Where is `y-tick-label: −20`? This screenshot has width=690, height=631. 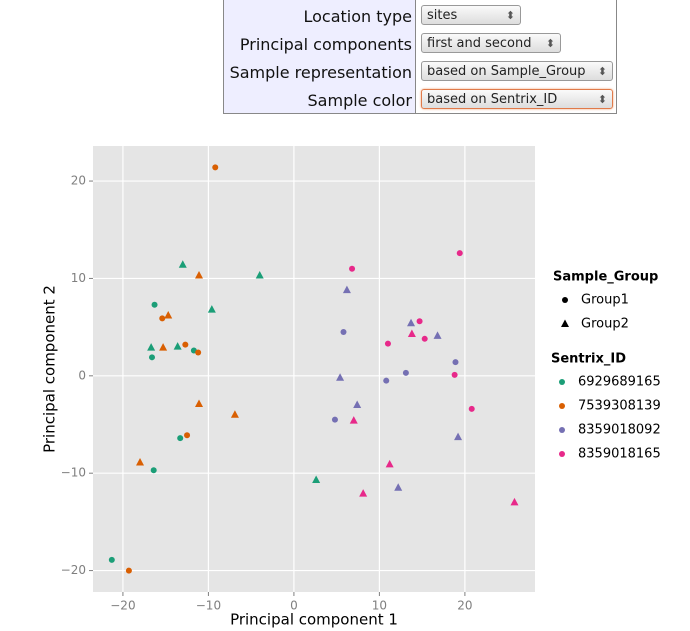 y-tick-label: −20 is located at coordinates (73, 570).